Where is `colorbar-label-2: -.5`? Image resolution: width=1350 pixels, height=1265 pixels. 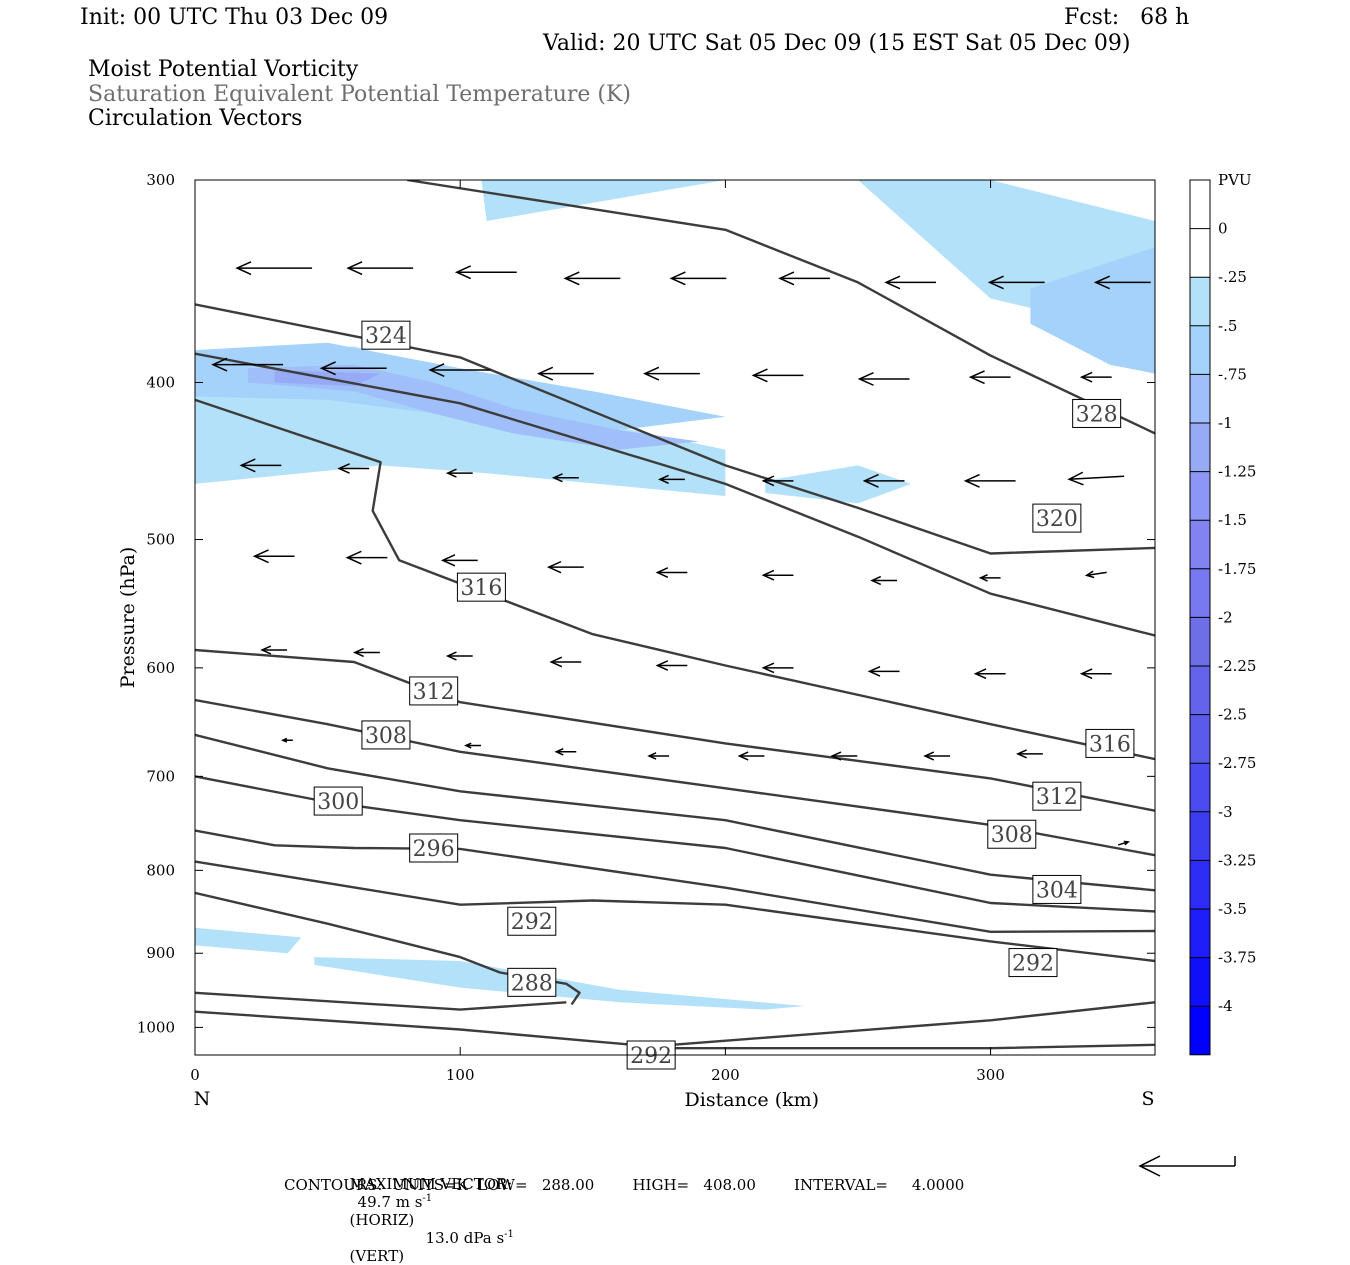
colorbar-label-2: -.5 is located at coordinates (1227, 326).